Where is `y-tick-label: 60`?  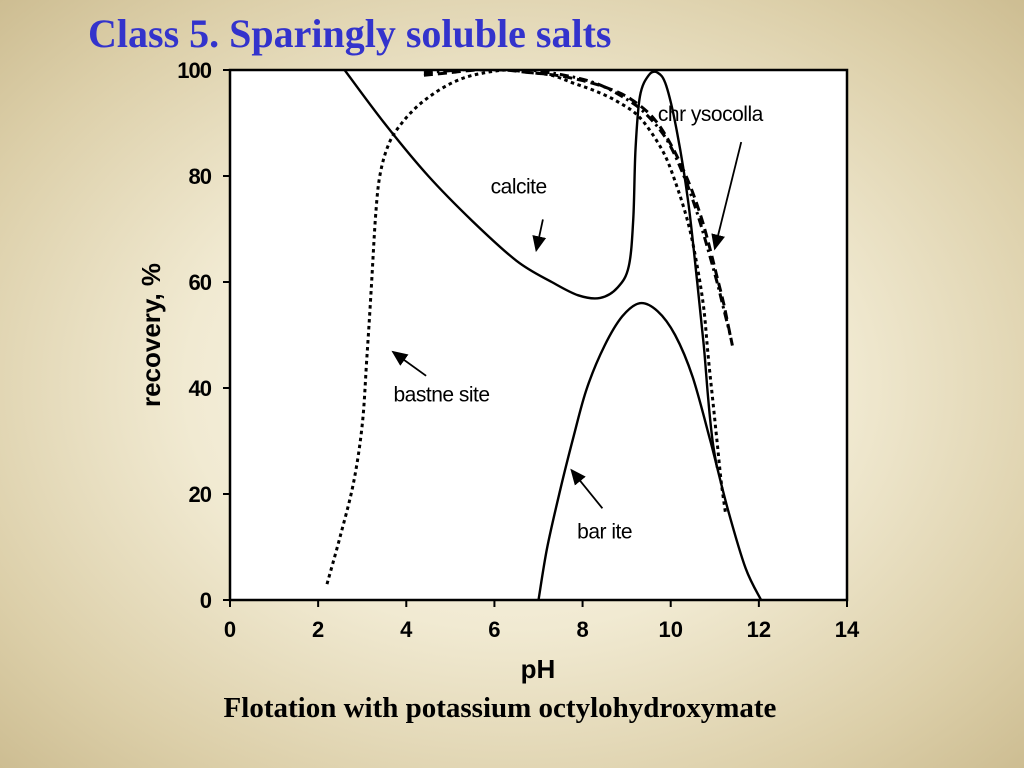 y-tick-label: 60 is located at coordinates (200, 282).